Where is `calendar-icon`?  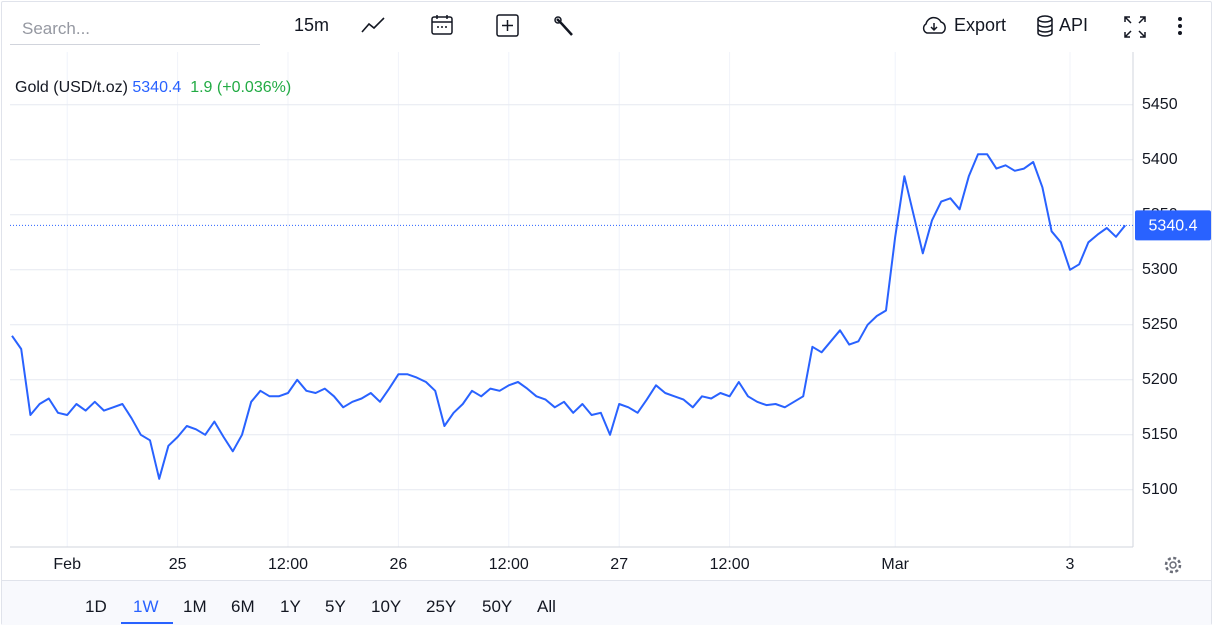 calendar-icon is located at coordinates (442, 25).